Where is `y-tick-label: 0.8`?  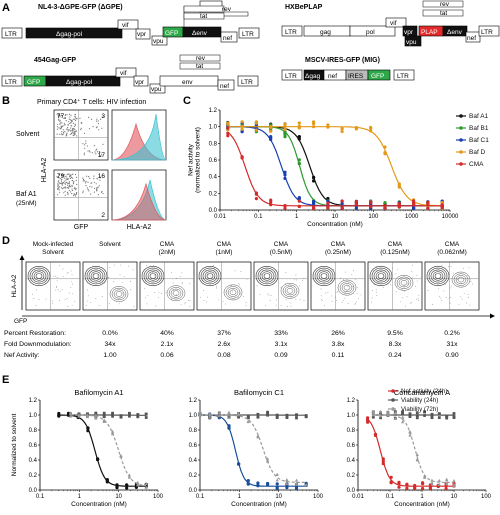 y-tick-label: 0.8 is located at coordinates (351, 431).